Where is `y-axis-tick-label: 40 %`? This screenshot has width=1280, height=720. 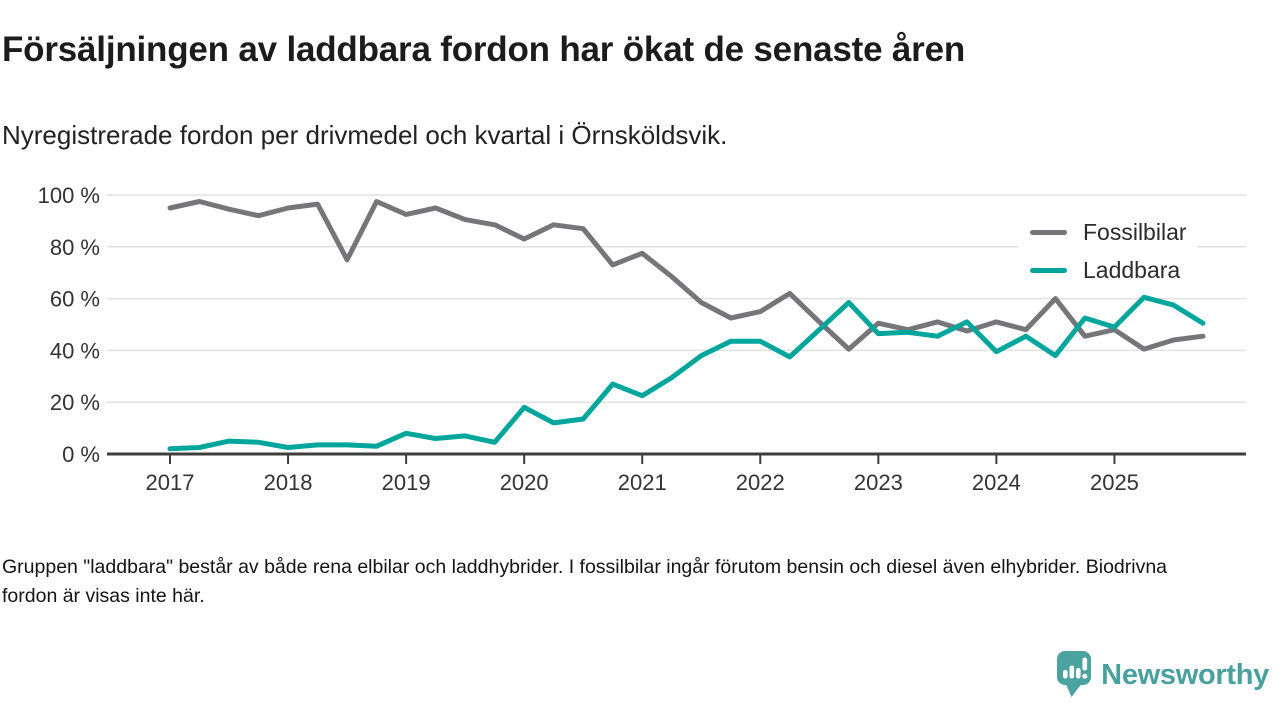 y-axis-tick-label: 40 % is located at coordinates (75, 350).